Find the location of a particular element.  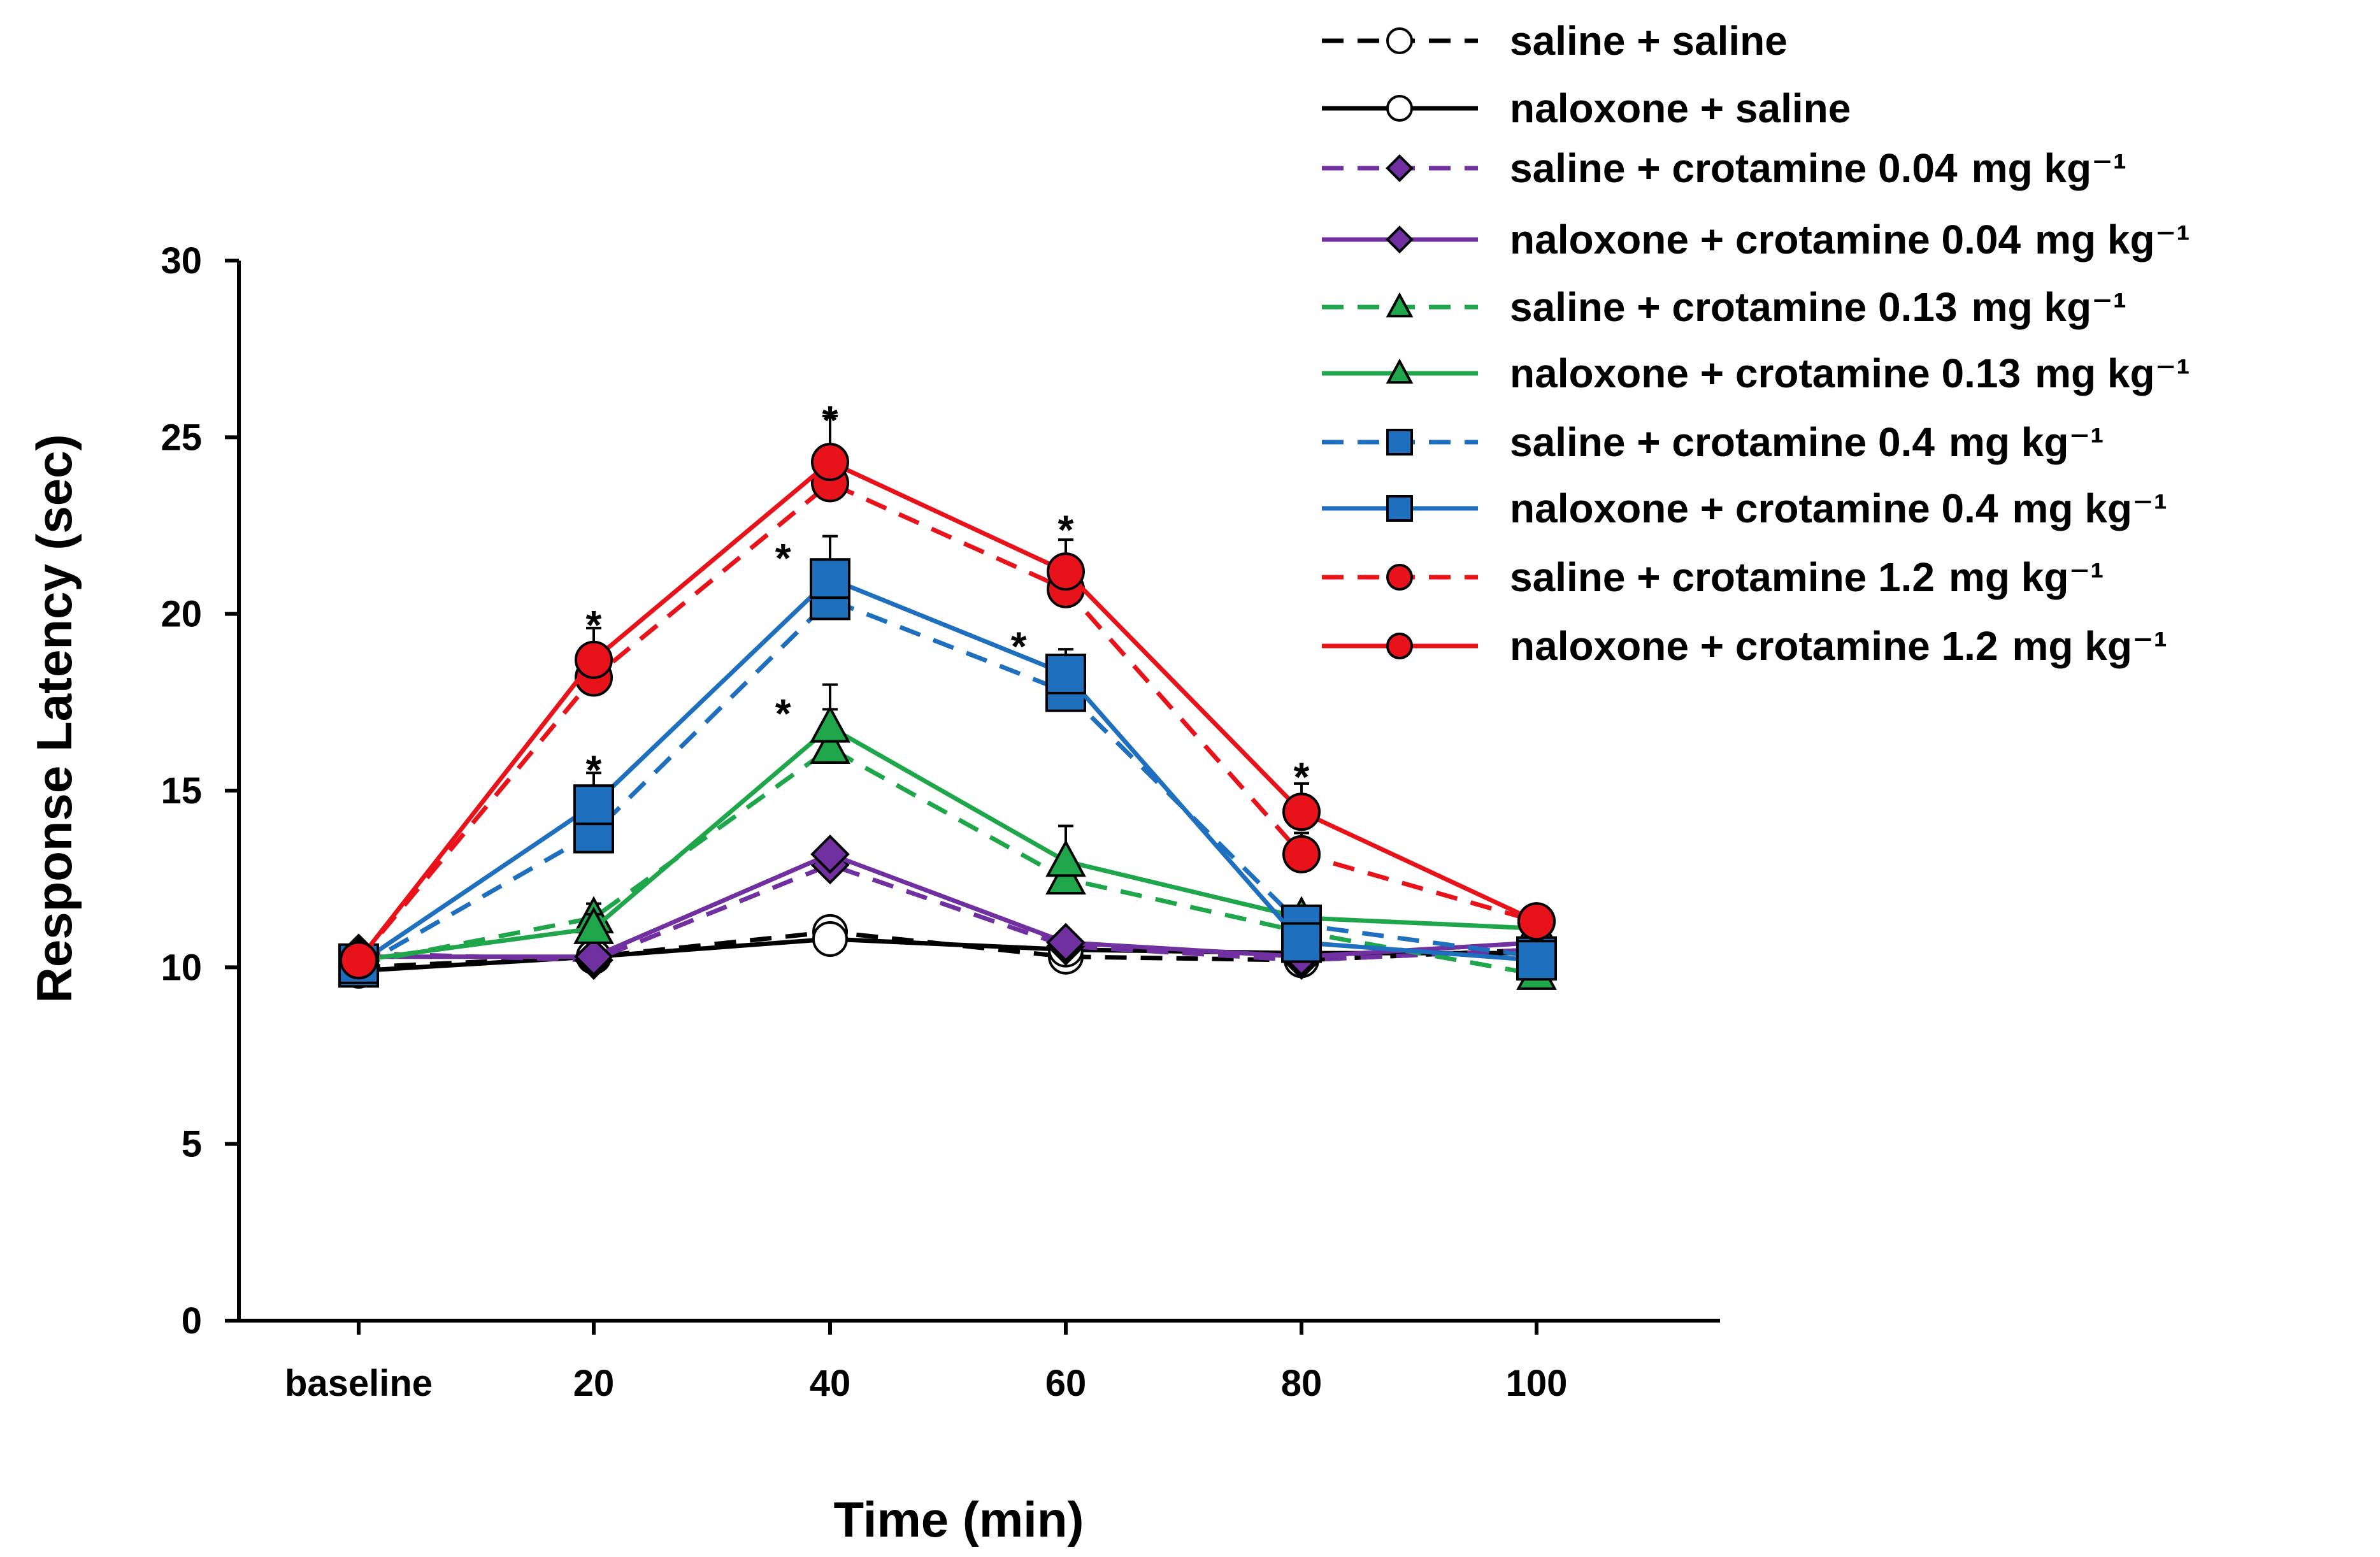

legend-series-name: saline + saline is located at coordinates (1649, 41).